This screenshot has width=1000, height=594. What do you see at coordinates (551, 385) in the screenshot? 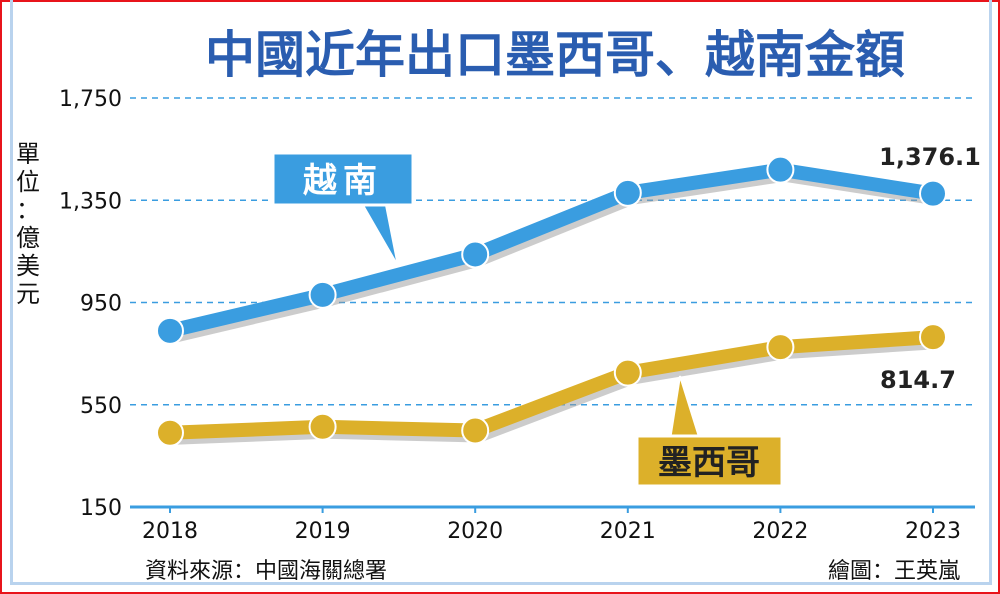
I see `series-line-mexico` at bounding box center [551, 385].